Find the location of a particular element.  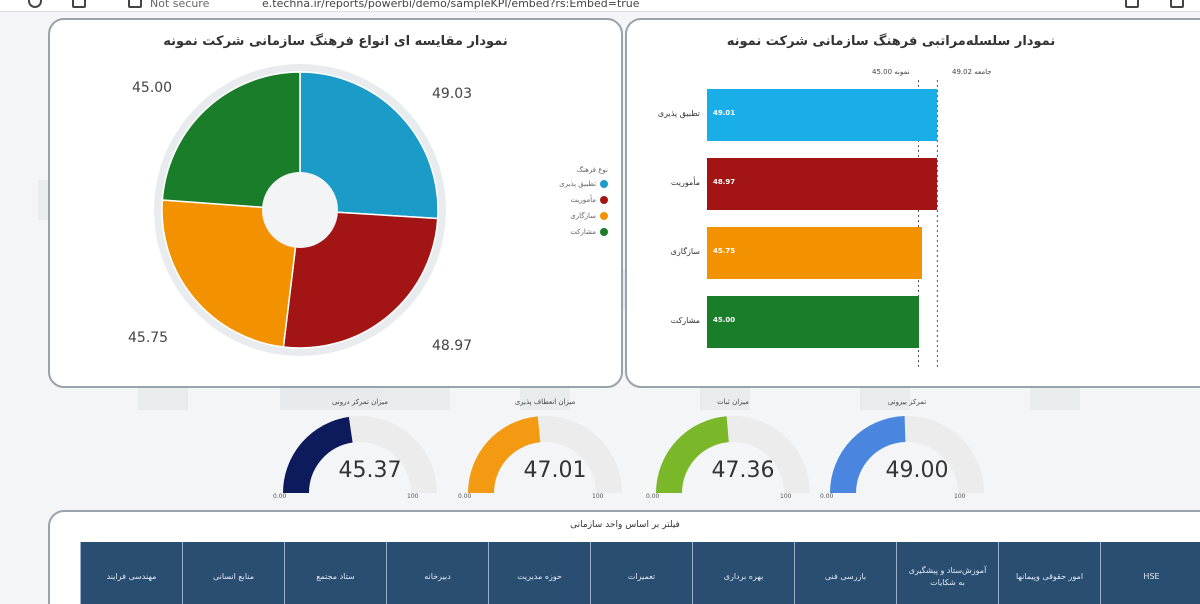

legend-item: تطبیق پذیری is located at coordinates (573, 184).